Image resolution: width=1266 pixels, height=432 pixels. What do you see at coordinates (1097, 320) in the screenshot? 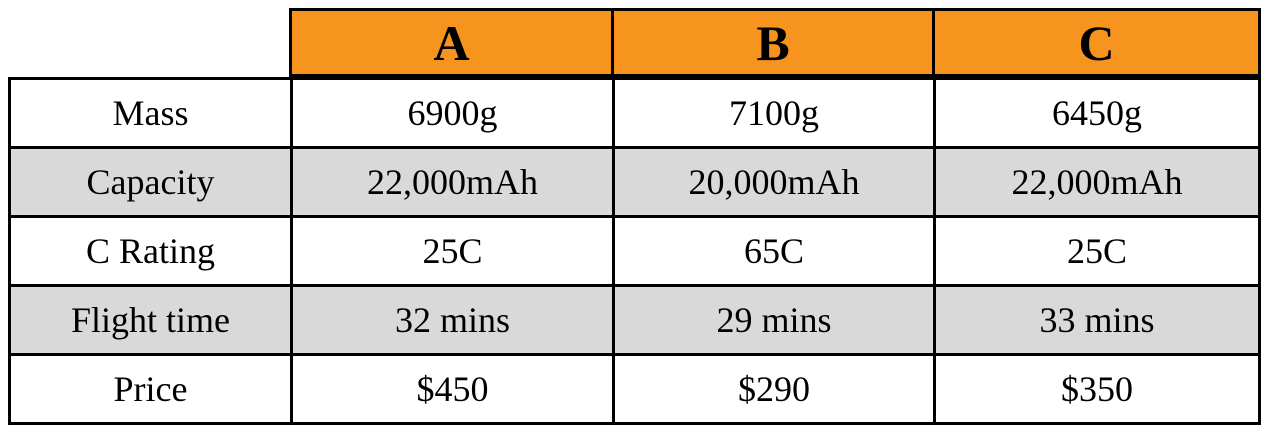
I see `table-cell: 33 mins` at bounding box center [1097, 320].